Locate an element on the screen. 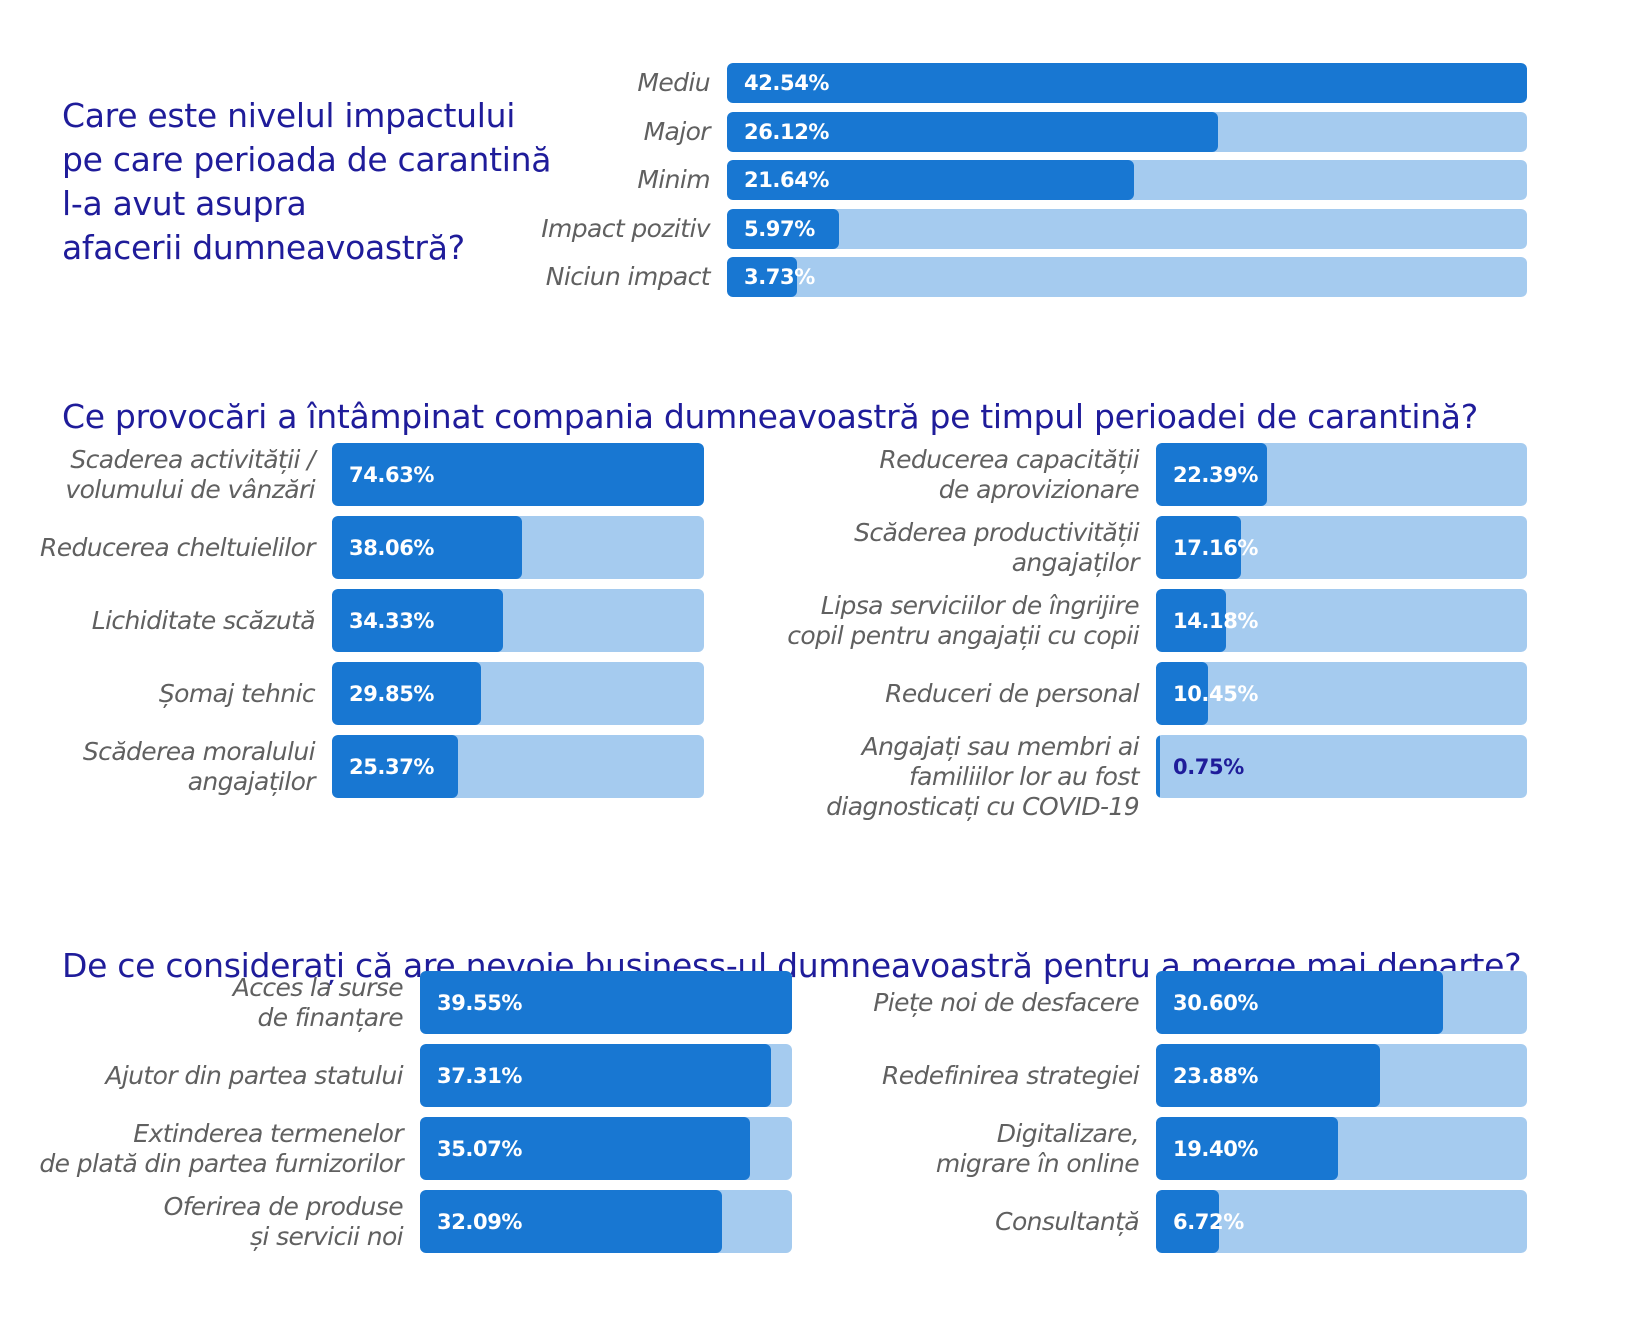 The image size is (1634, 1338). value-label: 32.09% is located at coordinates (480, 1221).